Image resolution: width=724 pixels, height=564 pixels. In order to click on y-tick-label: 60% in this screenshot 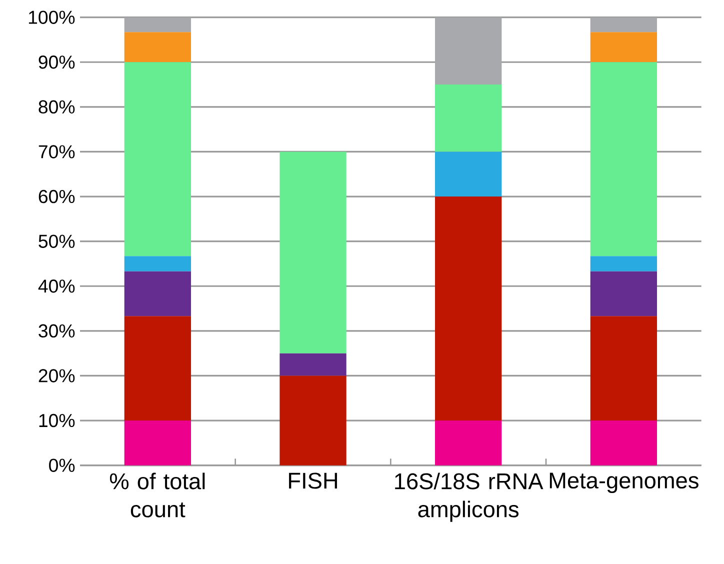, I will do `click(56, 197)`.